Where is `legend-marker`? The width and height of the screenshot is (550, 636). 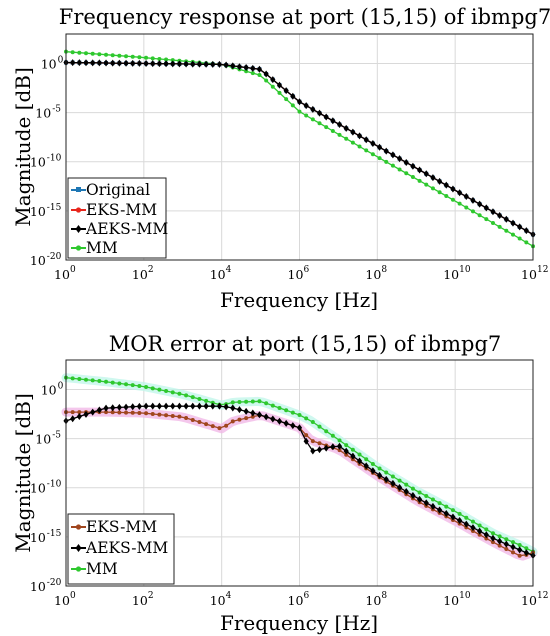 legend-marker is located at coordinates (78, 569).